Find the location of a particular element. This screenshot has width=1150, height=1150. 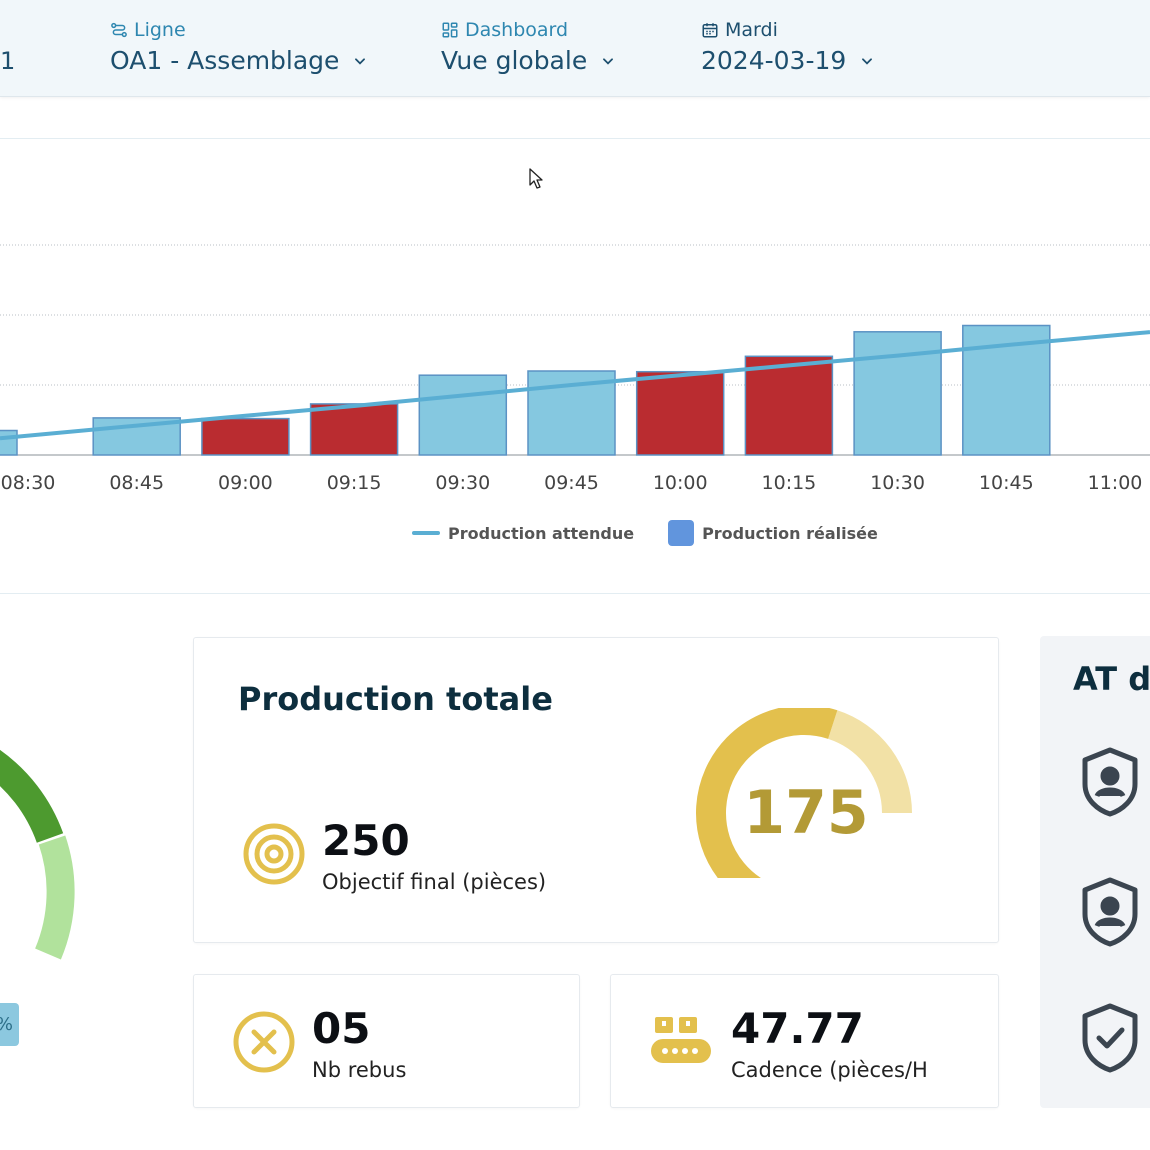

production-card-title: Production totale is located at coordinates (395, 699).